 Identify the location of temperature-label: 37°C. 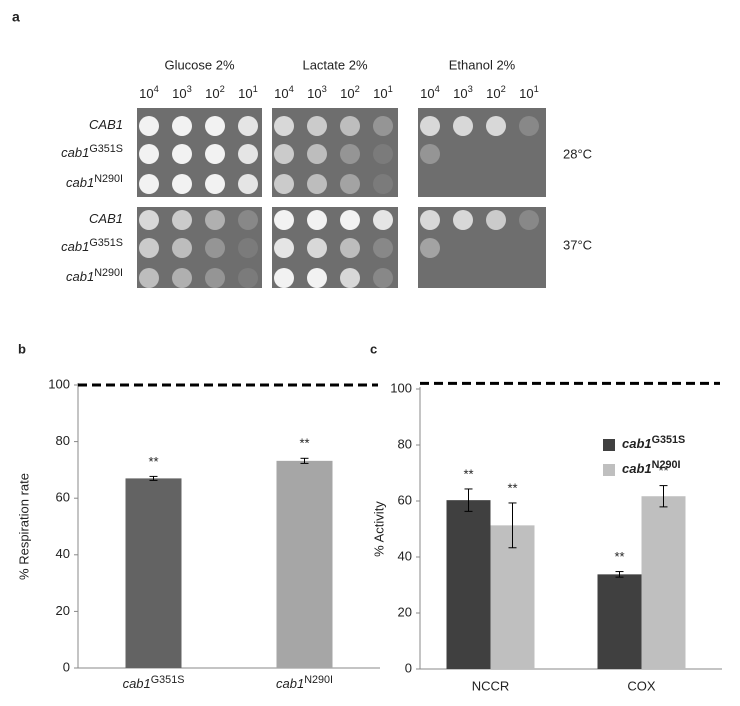
(577, 244).